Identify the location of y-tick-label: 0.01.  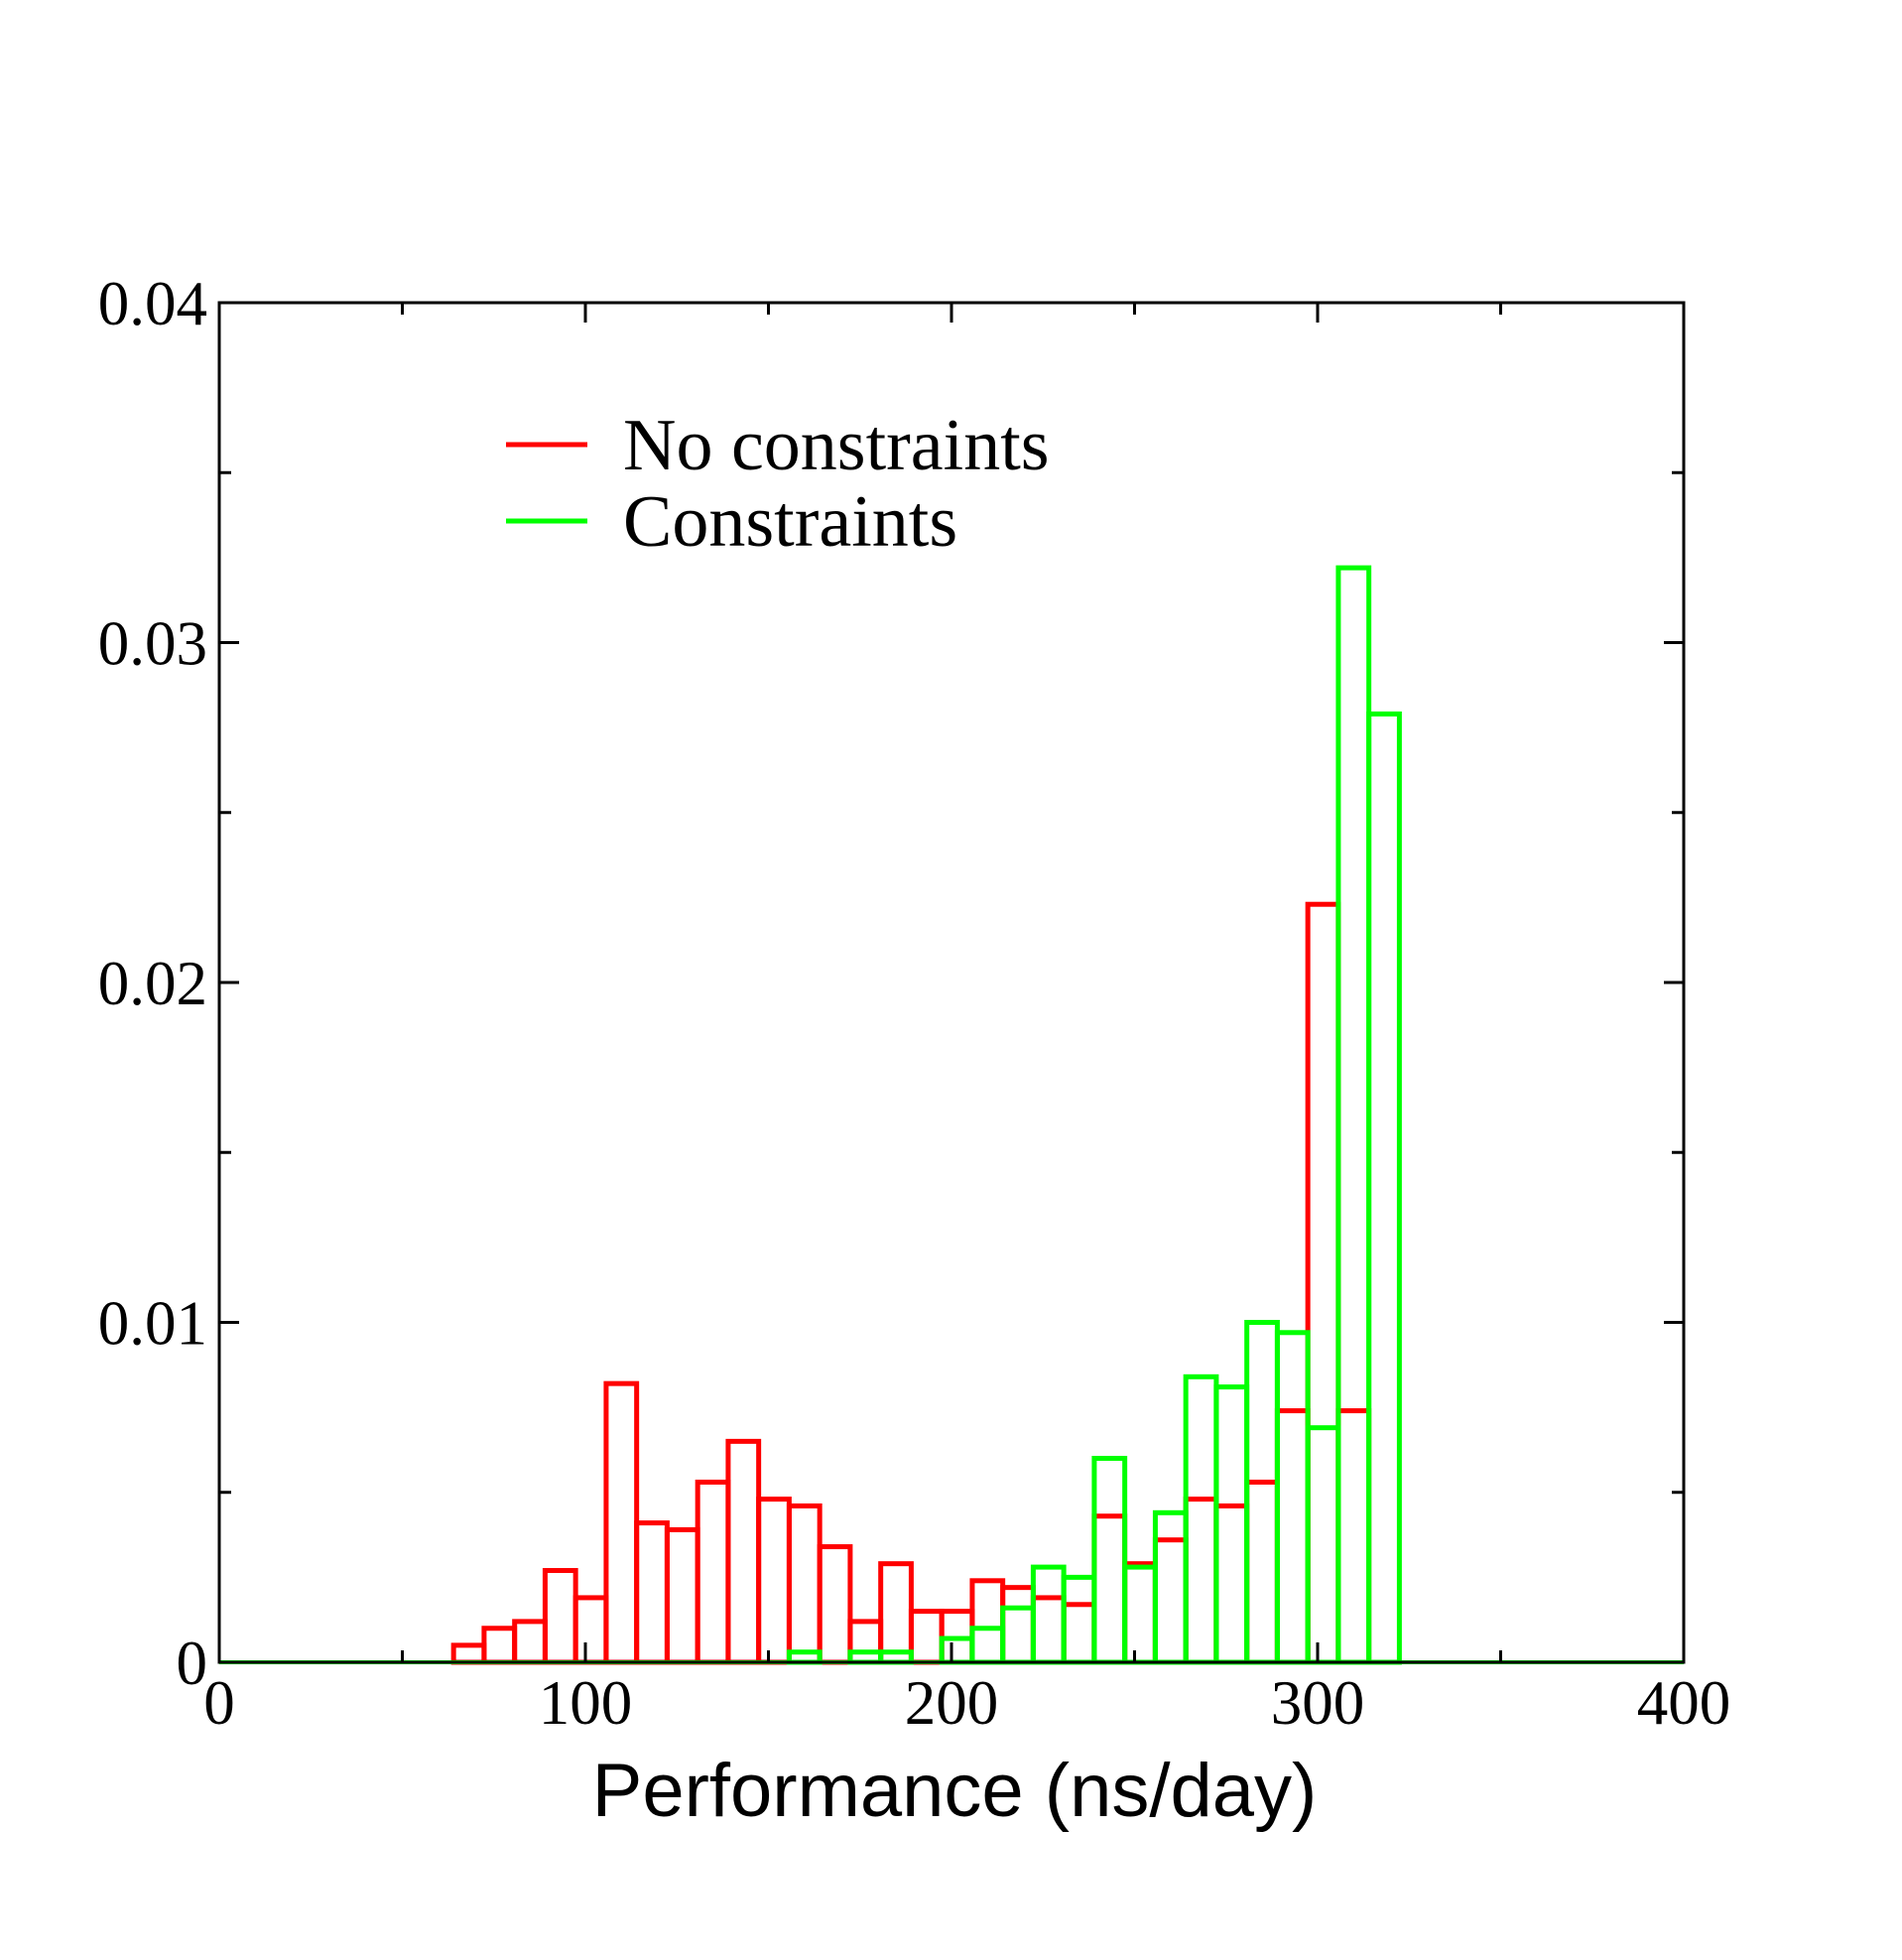
(152, 1324).